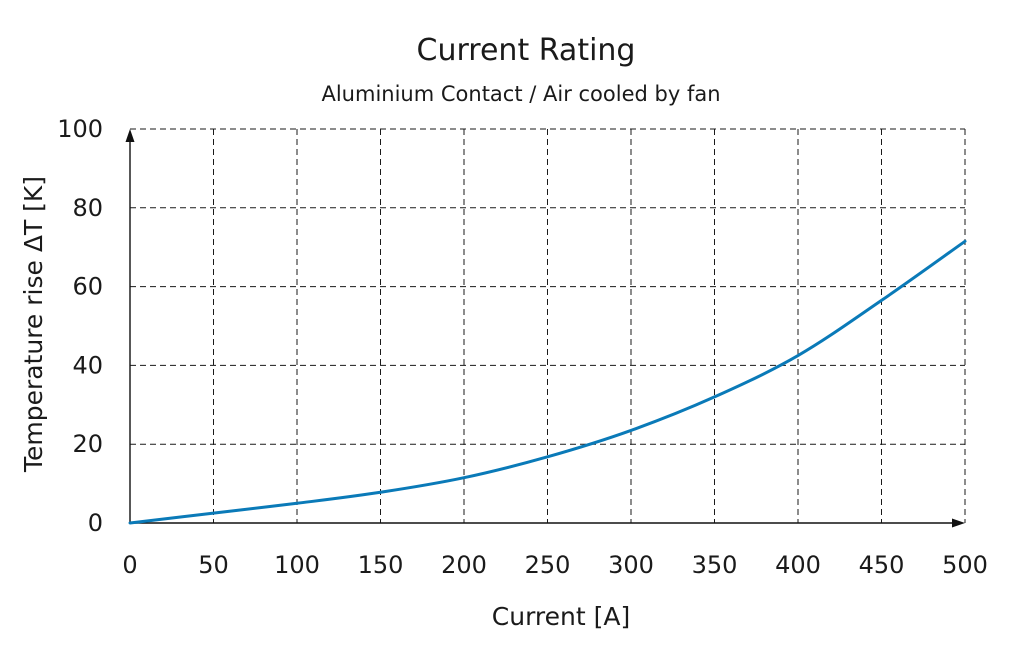  Describe the element at coordinates (526, 50) in the screenshot. I see `chart-title: Current Rating` at that location.